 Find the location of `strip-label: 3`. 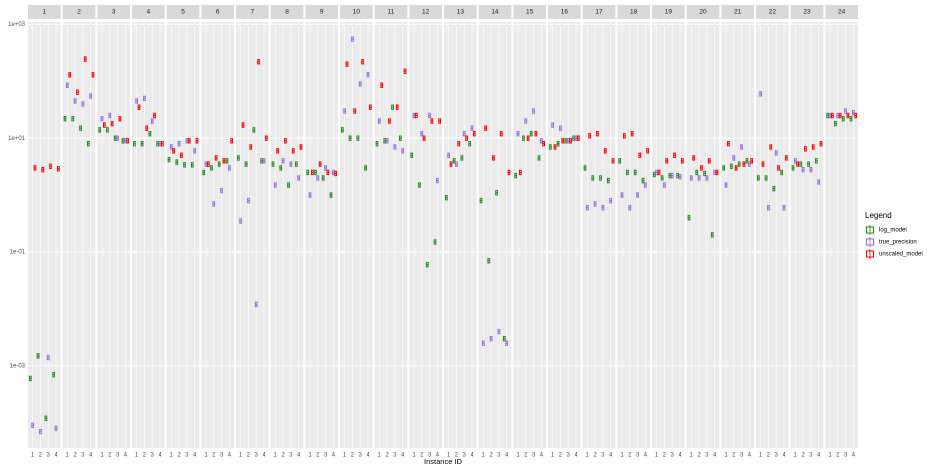

strip-label: 3 is located at coordinates (114, 12).